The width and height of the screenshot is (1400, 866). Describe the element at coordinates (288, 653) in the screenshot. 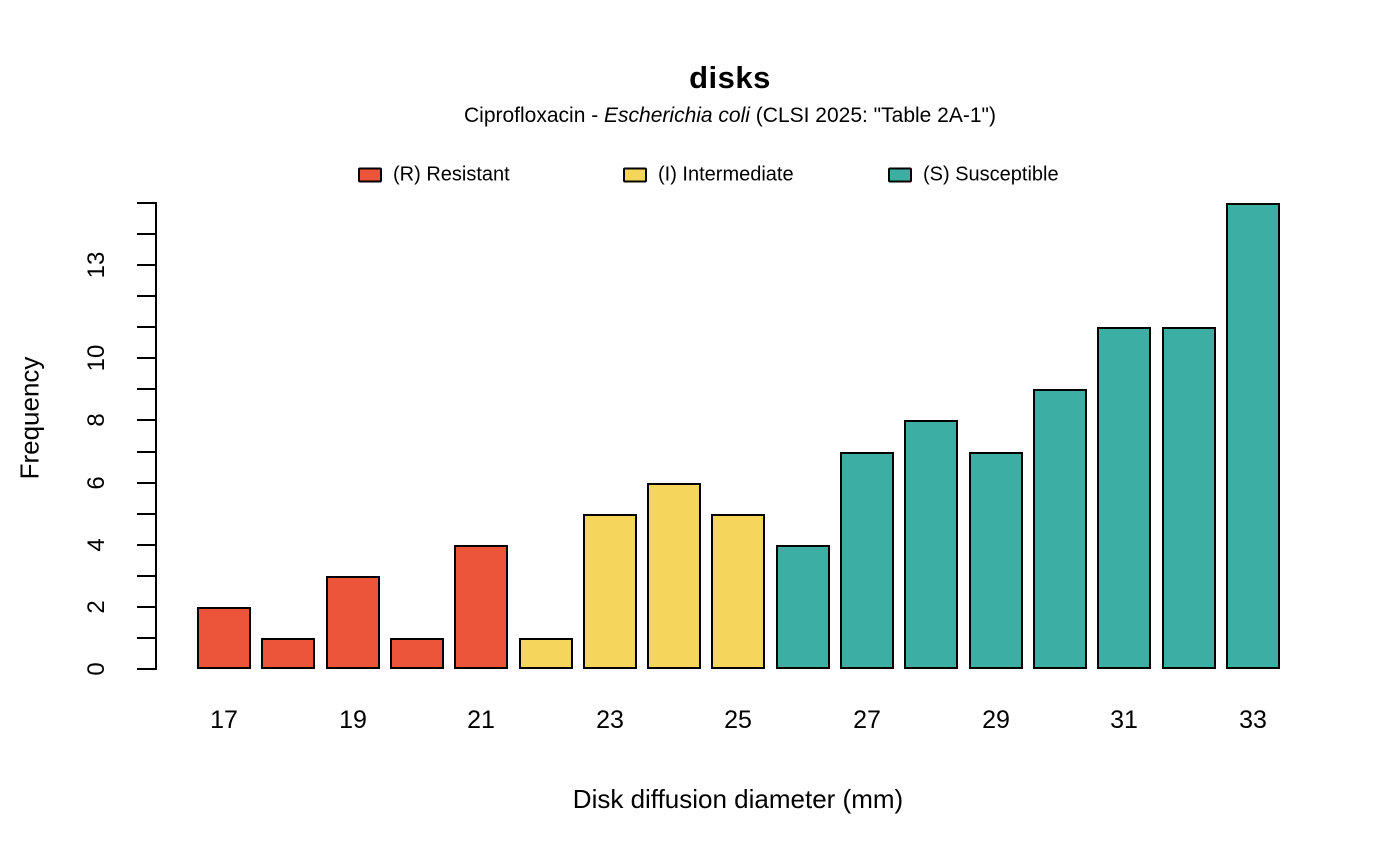

I see `bar-18mm` at that location.